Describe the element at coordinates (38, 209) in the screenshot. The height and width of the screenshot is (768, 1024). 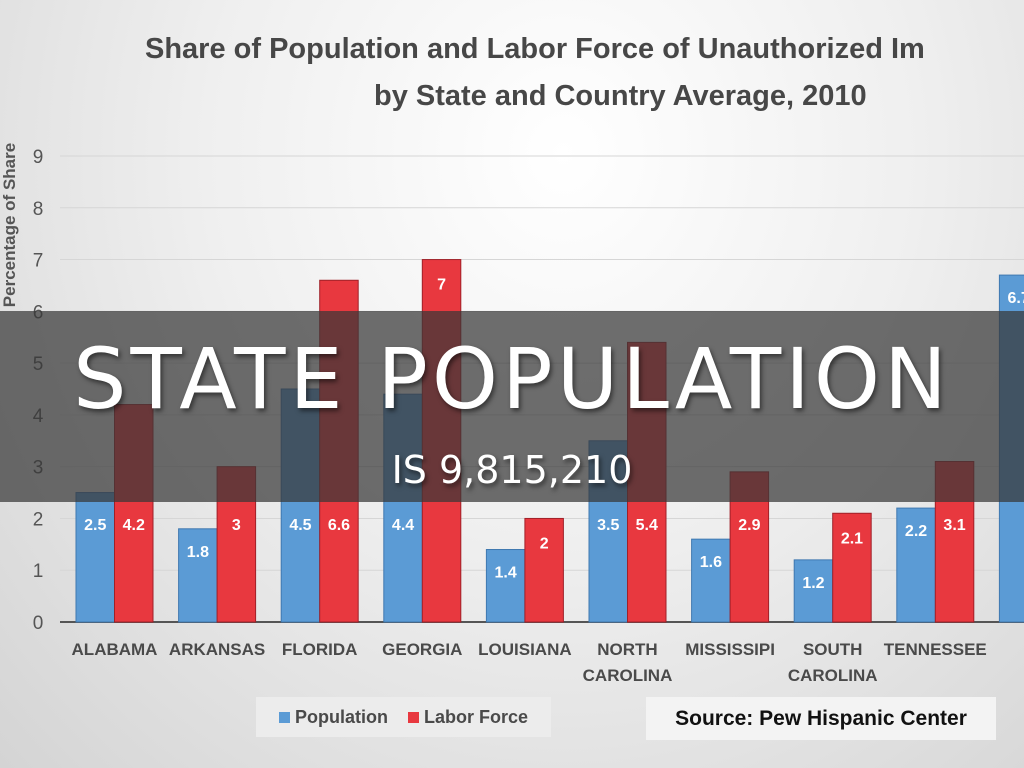
I see `y-tick-label: 8` at that location.